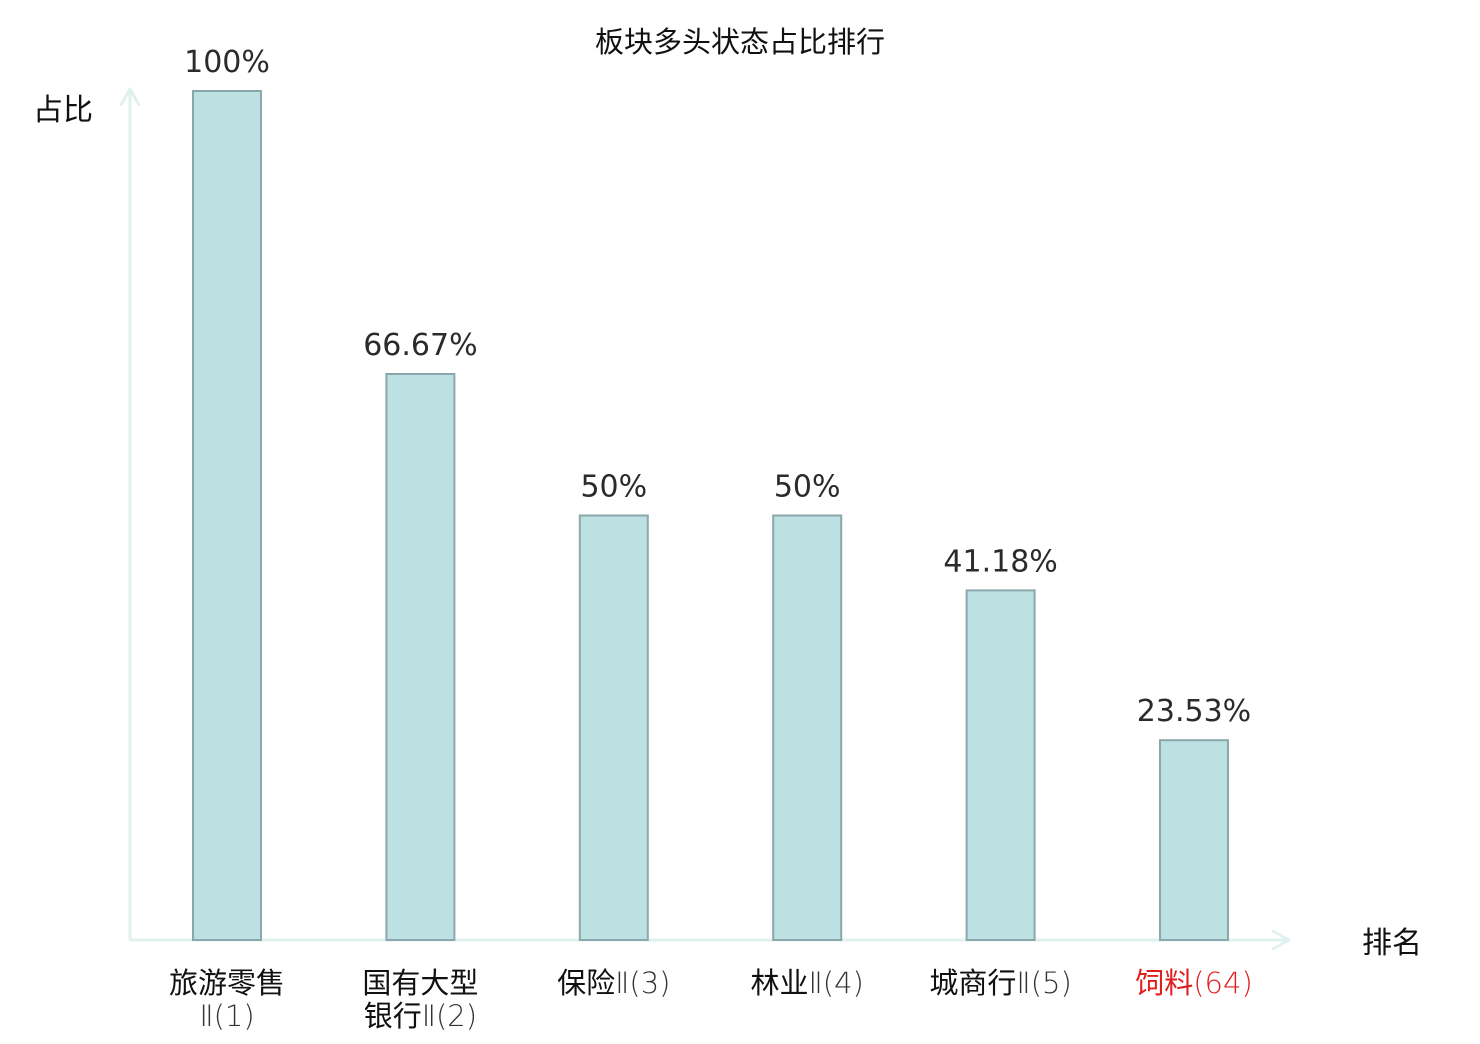 The height and width of the screenshot is (1044, 1480). I want to click on chart-title: 板块多头状态占比排行, so click(740, 42).